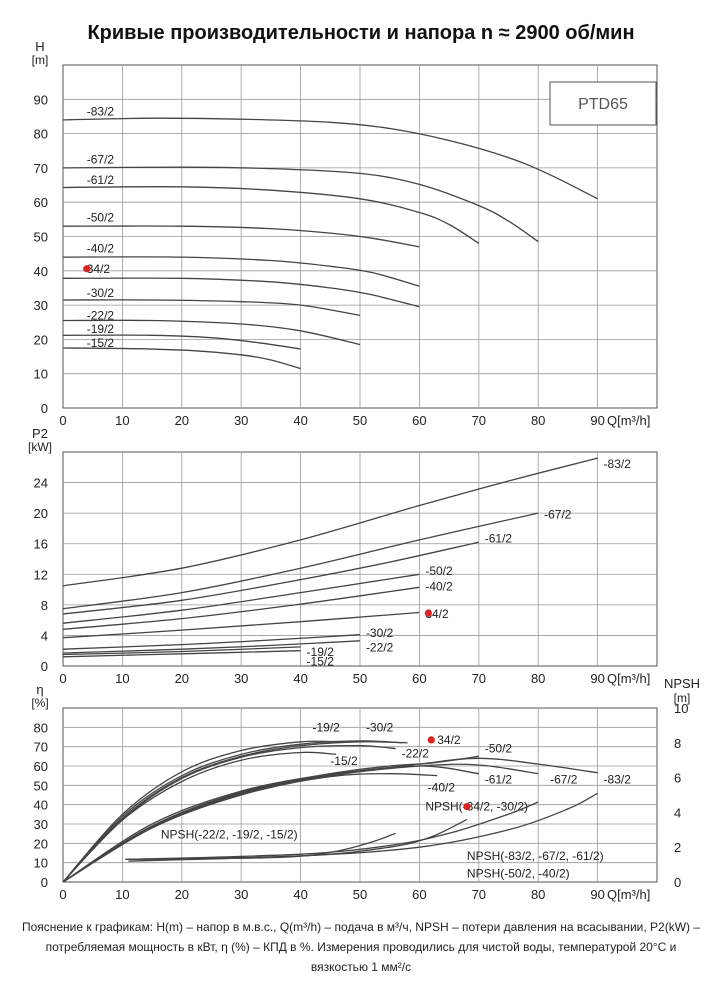  I want to click on chart3-x-tick-label: 70, so click(479, 894).